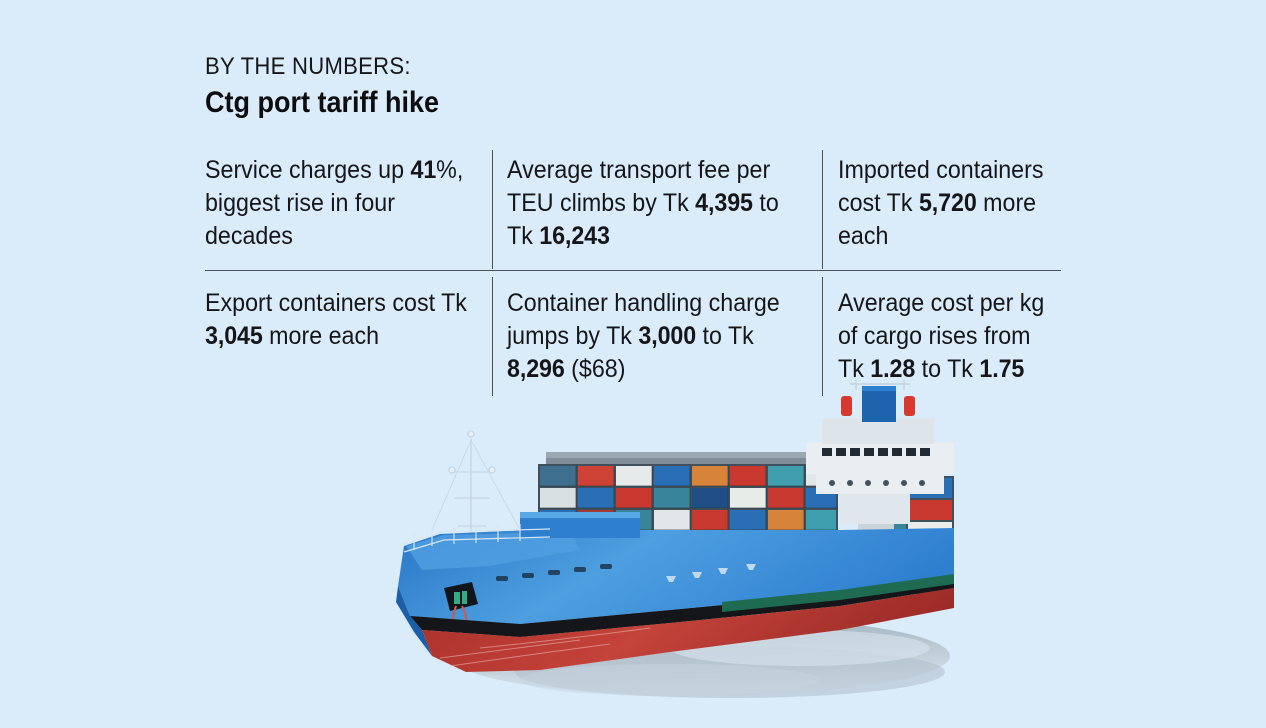 The height and width of the screenshot is (728, 1266). I want to click on page-title: Ctg port tariff hike, so click(322, 102).